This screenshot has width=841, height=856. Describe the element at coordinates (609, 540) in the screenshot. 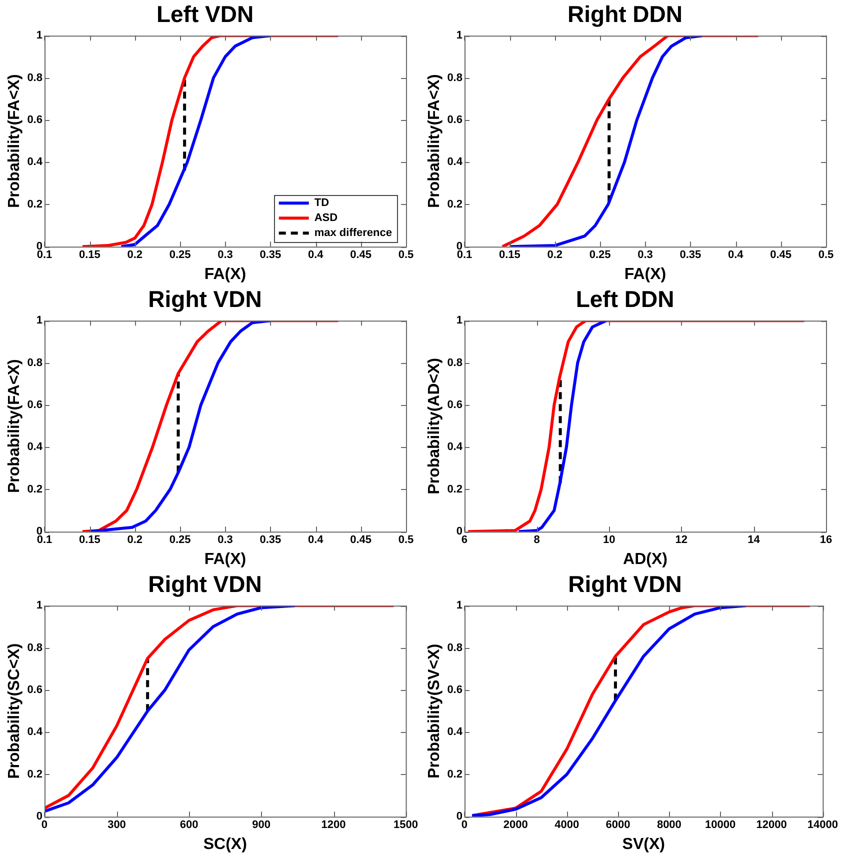

I see `x-tick-label: 10` at that location.